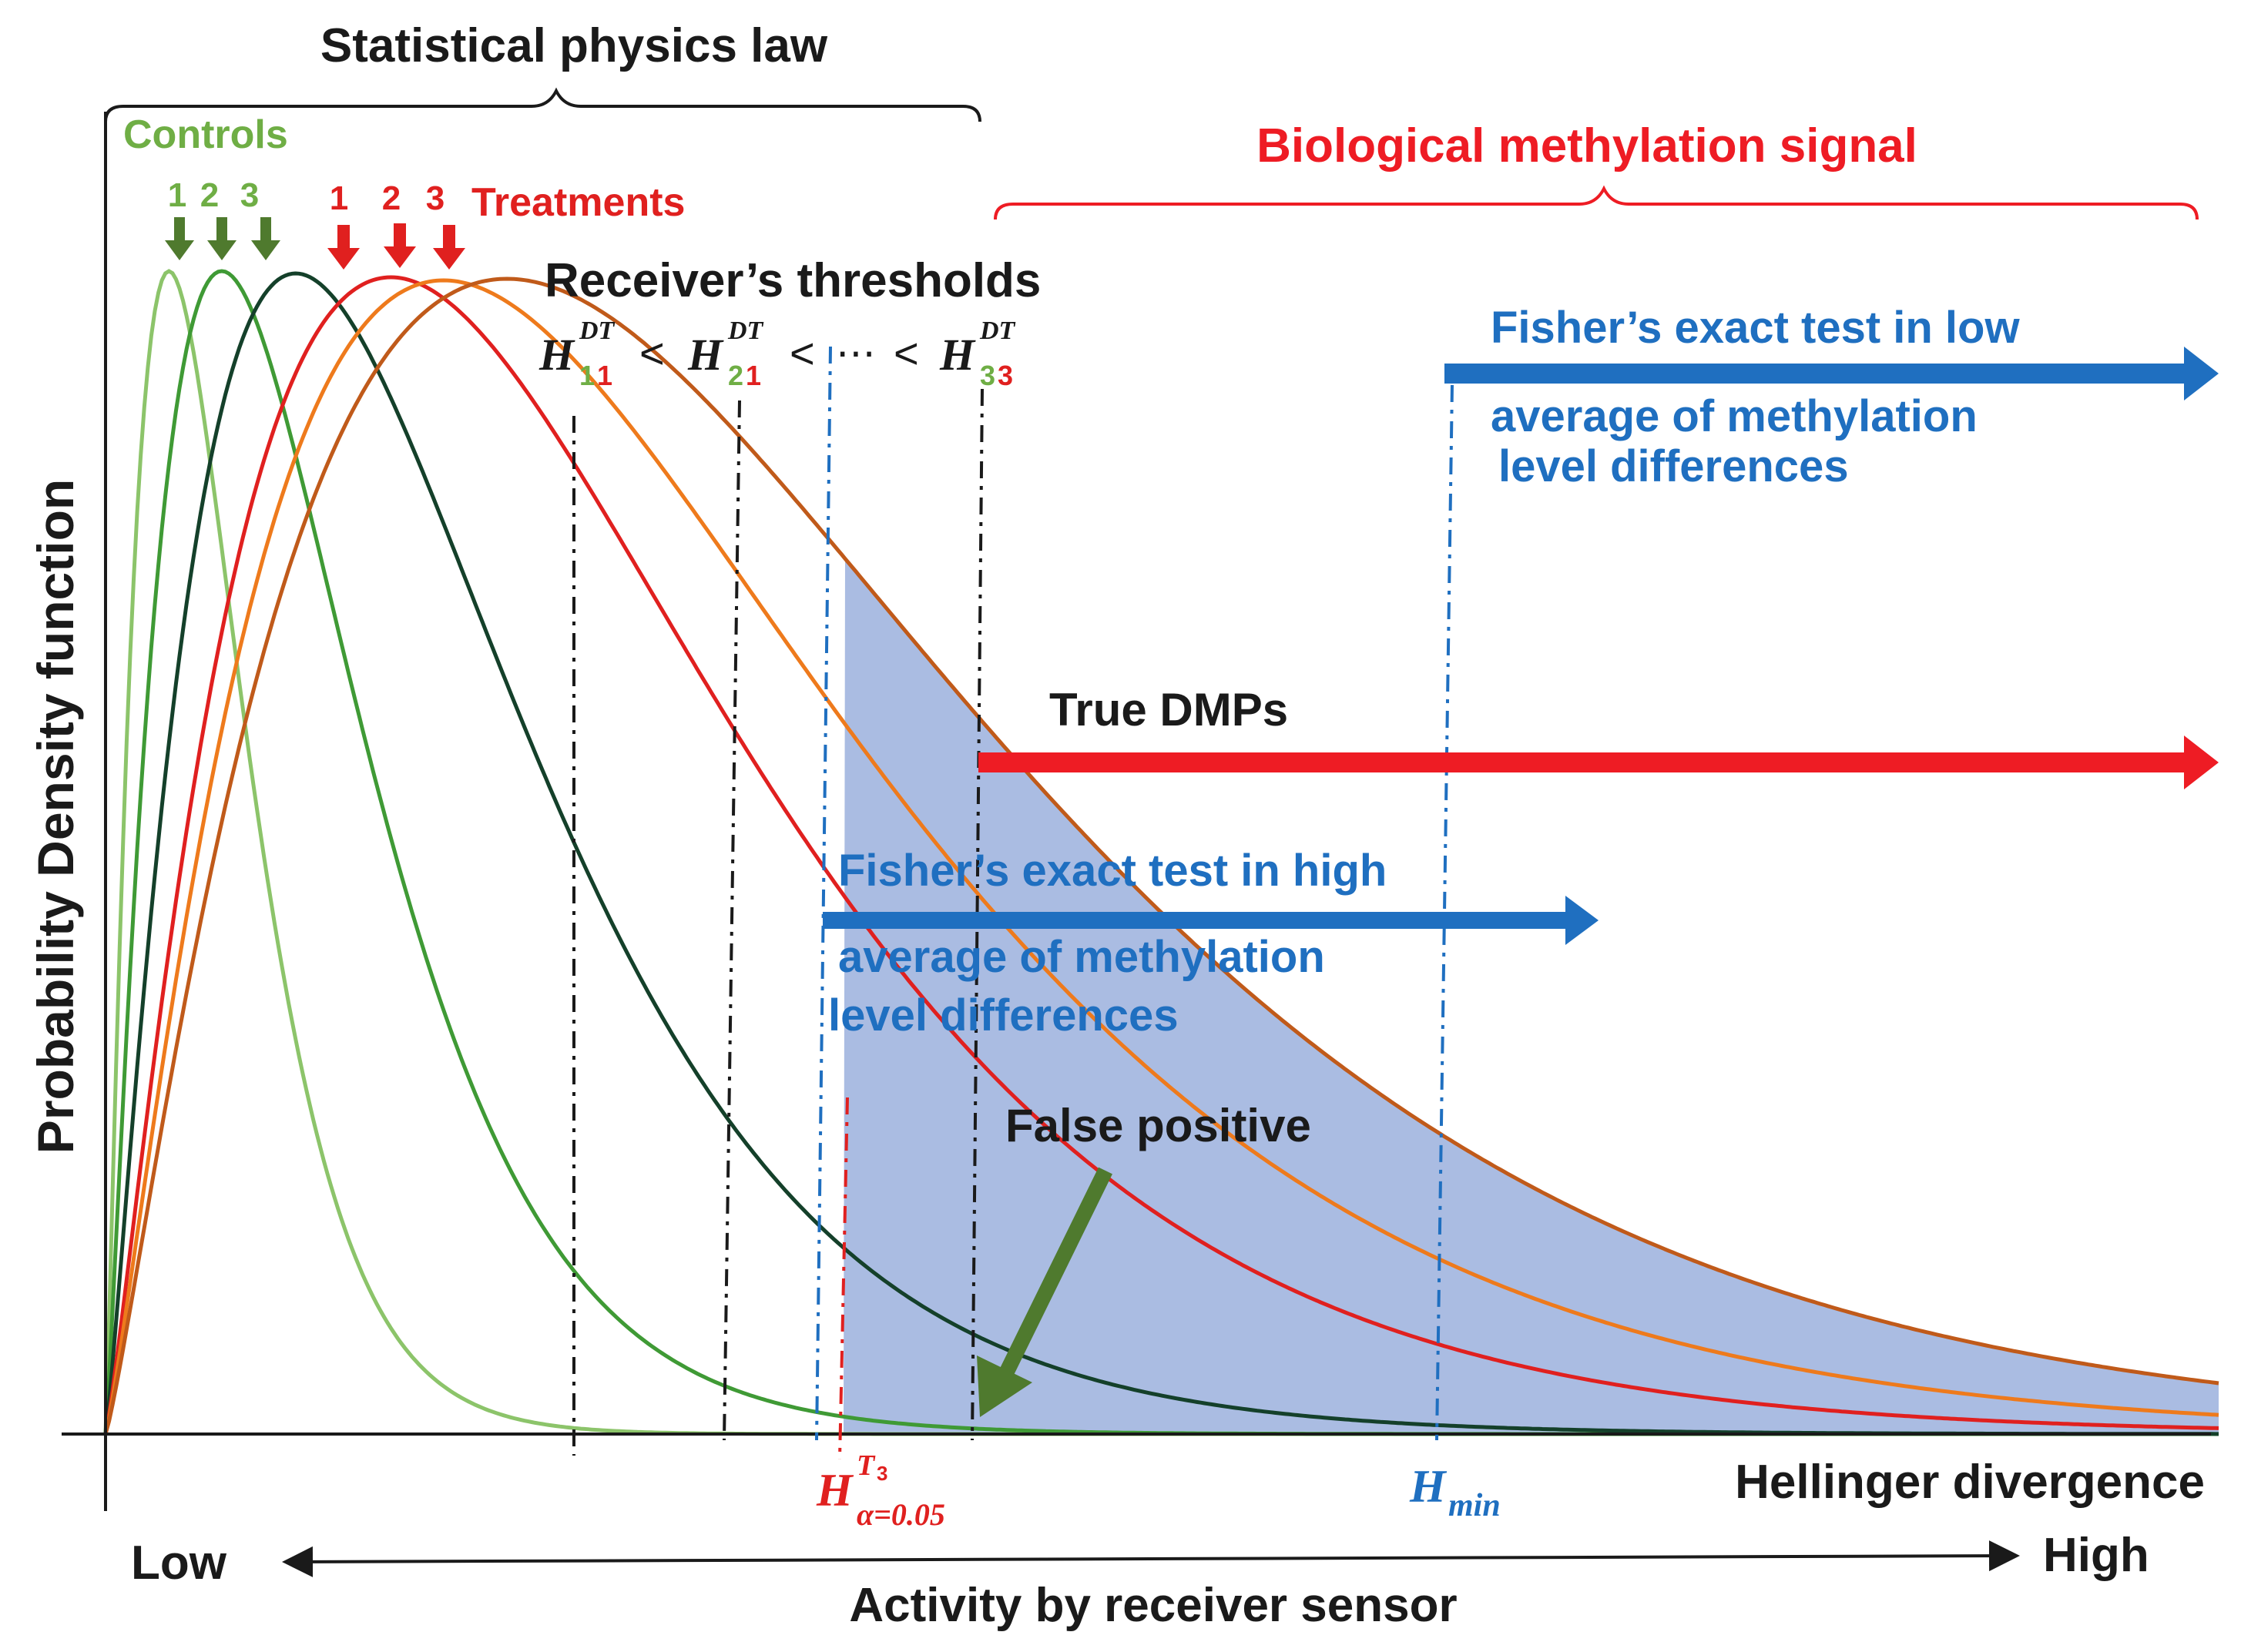 The image size is (2241, 1652). I want to click on treatment-number-3: 3, so click(436, 198).